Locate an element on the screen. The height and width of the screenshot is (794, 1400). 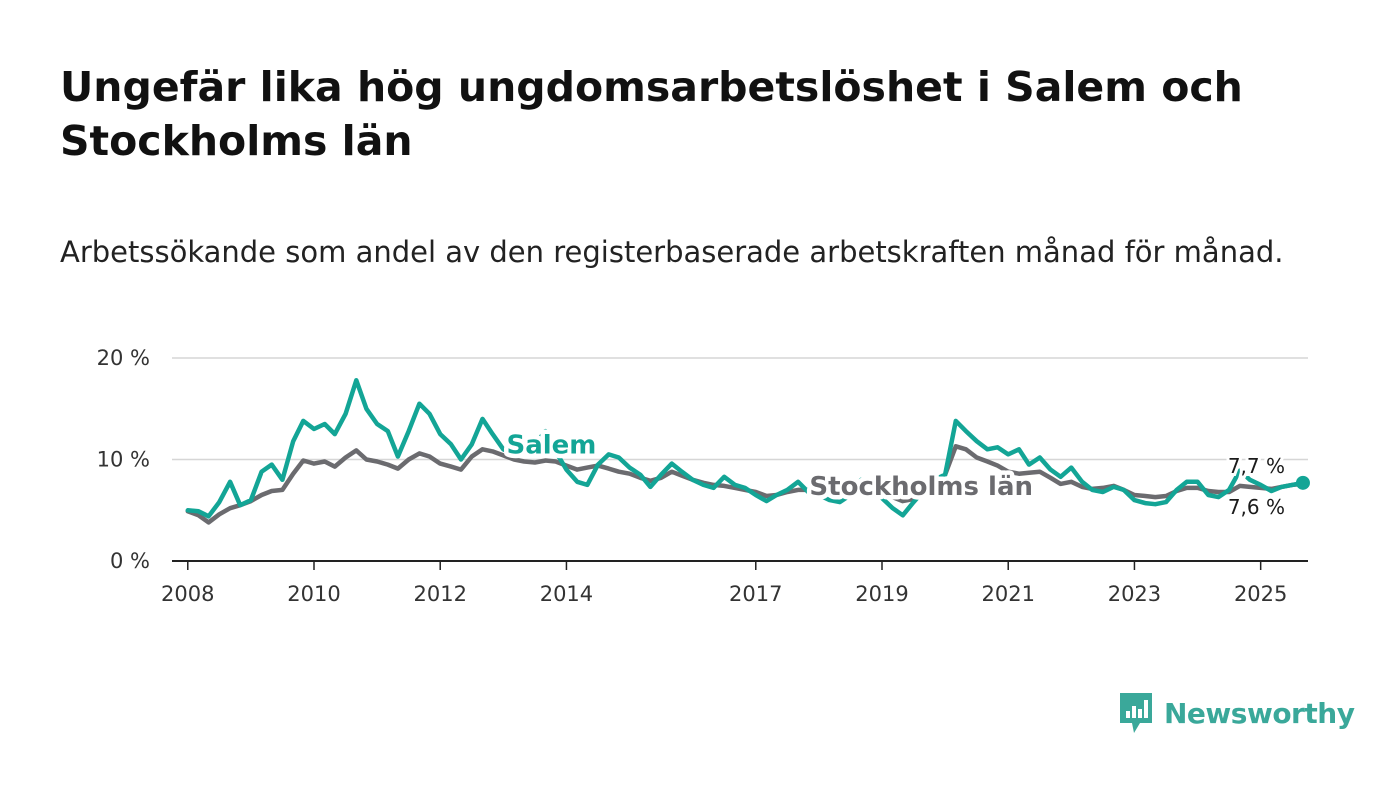
x-tick-label: 2017 is located at coordinates (755, 594).